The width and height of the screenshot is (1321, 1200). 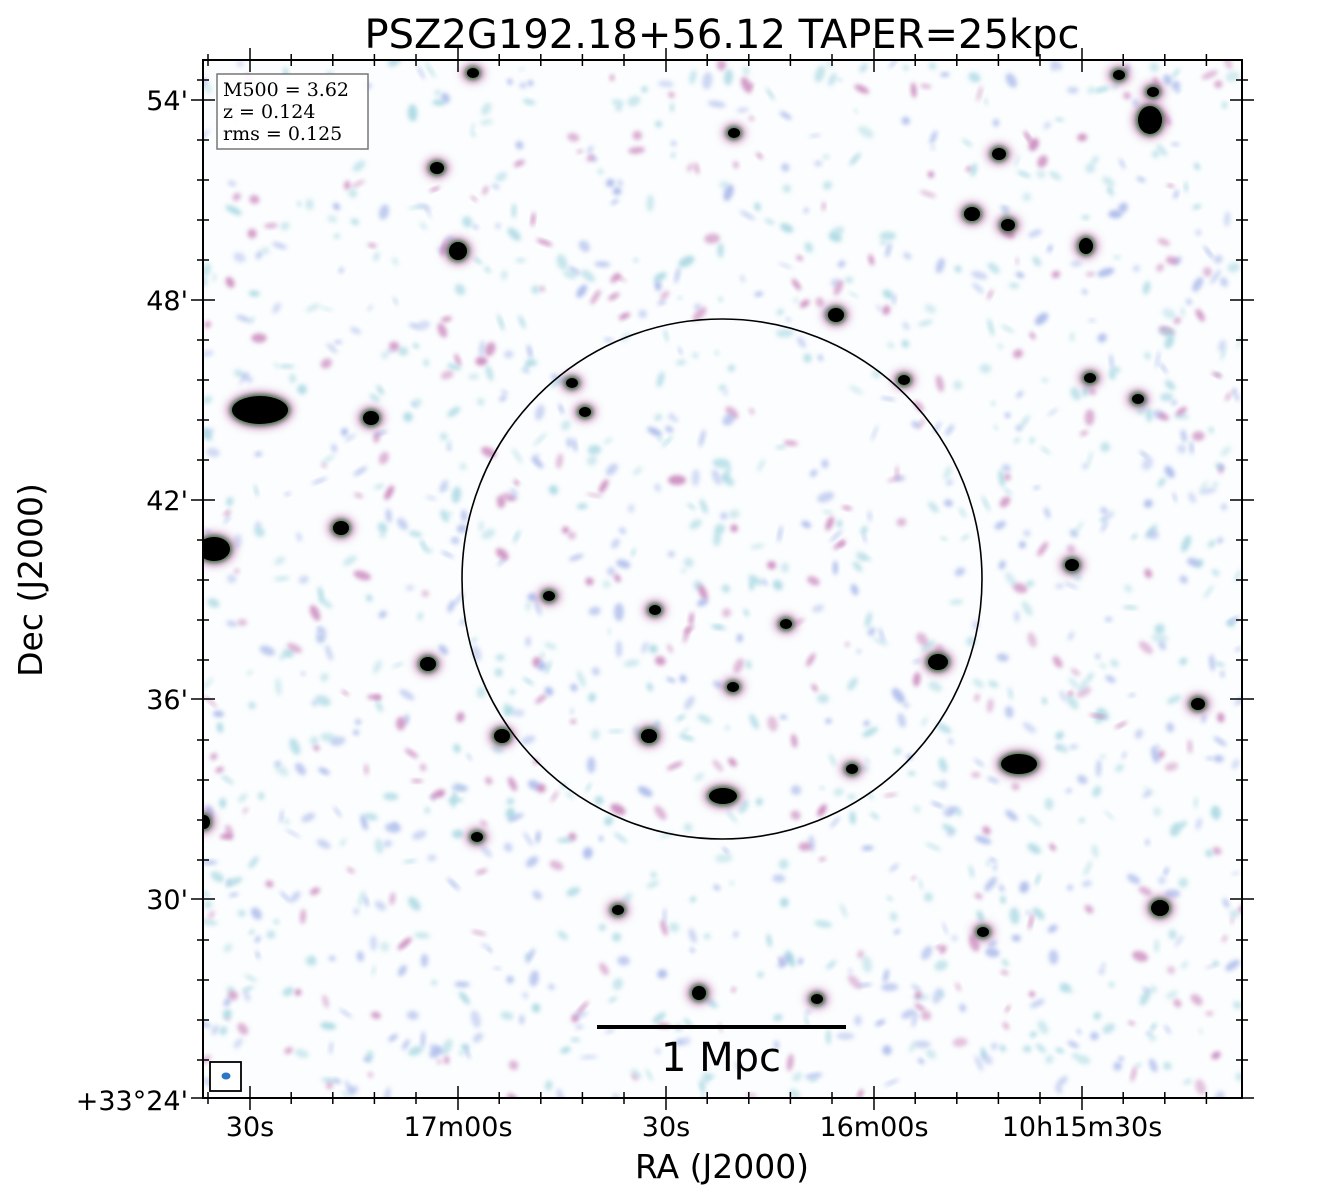 What do you see at coordinates (282, 134) in the screenshot?
I see `info-rms: rms = 0.125` at bounding box center [282, 134].